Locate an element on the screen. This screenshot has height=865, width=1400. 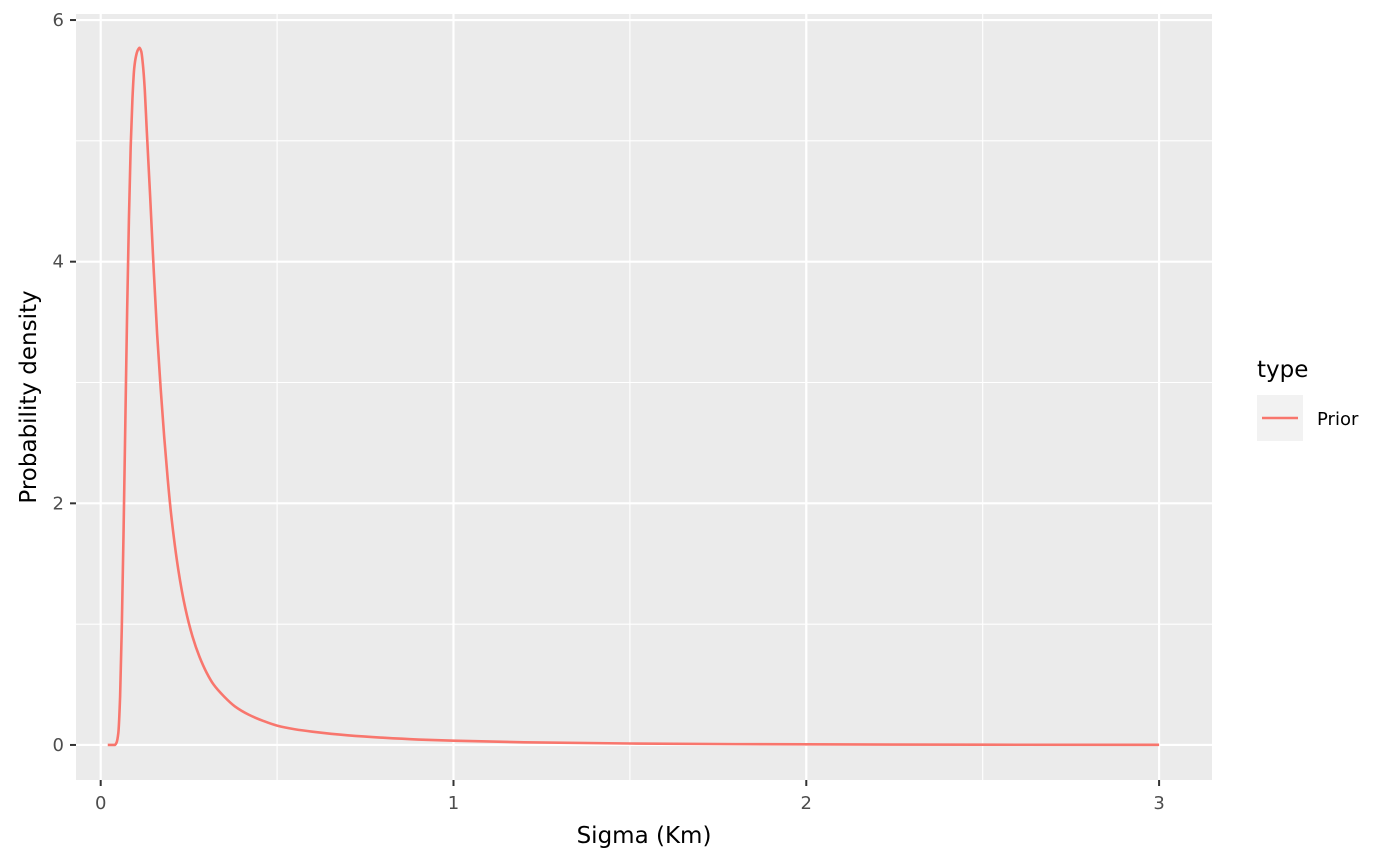
x-tick-label: 1 is located at coordinates (453, 803).